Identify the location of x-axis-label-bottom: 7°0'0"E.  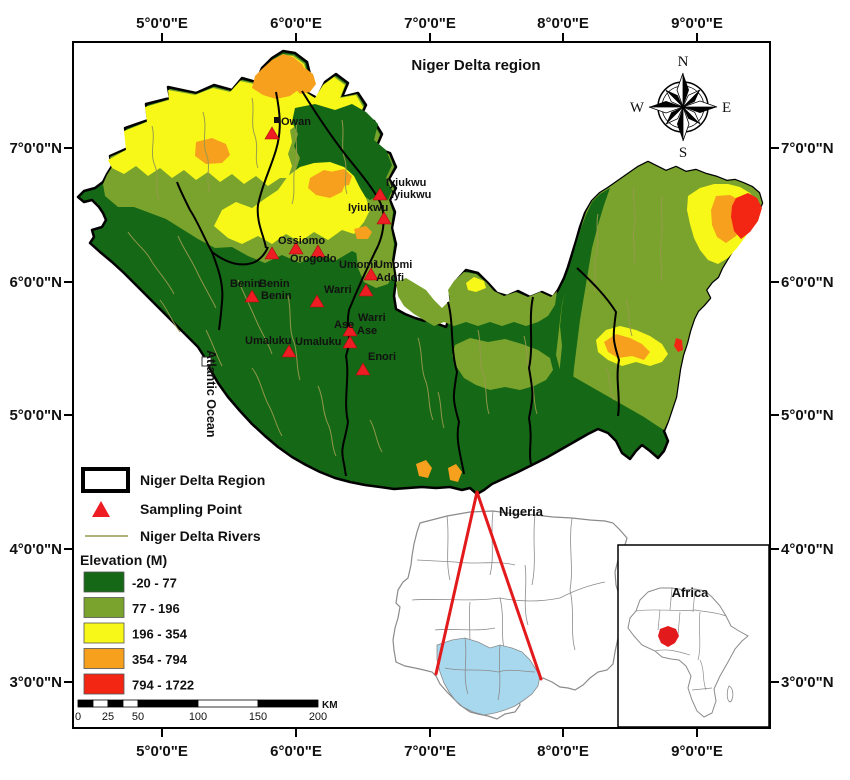
(430, 751).